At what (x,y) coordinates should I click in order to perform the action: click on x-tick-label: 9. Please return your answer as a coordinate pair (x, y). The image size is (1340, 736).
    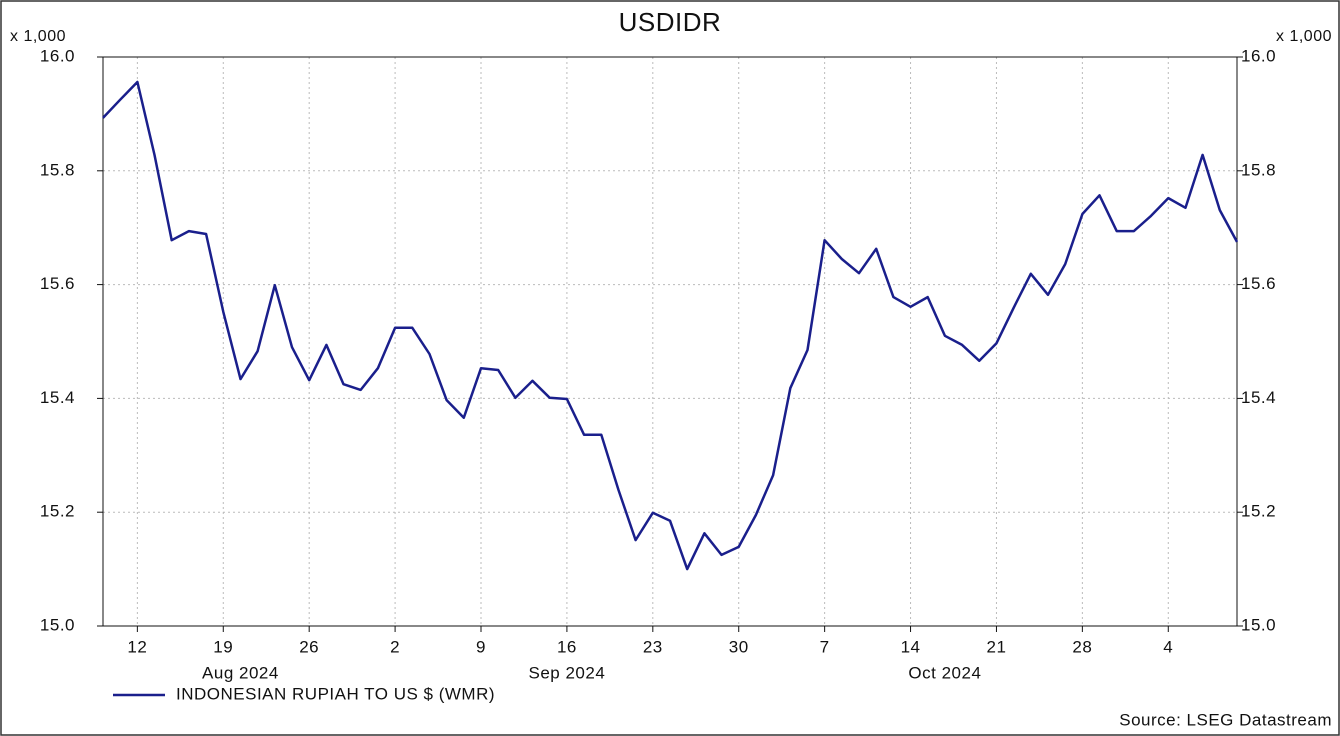
    Looking at the image, I should click on (481, 646).